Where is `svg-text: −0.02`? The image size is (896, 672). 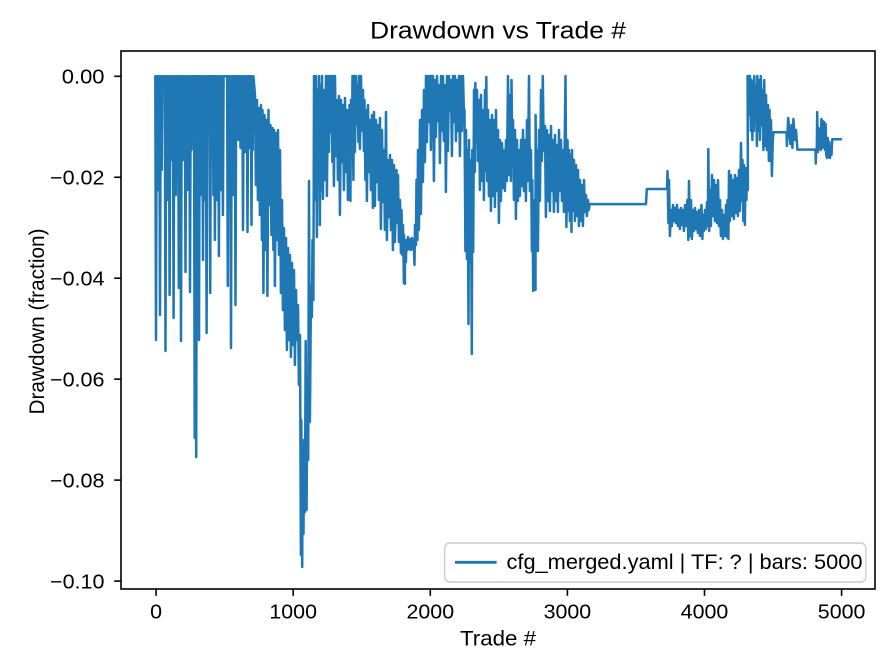
svg-text: −0.02 is located at coordinates (77, 179).